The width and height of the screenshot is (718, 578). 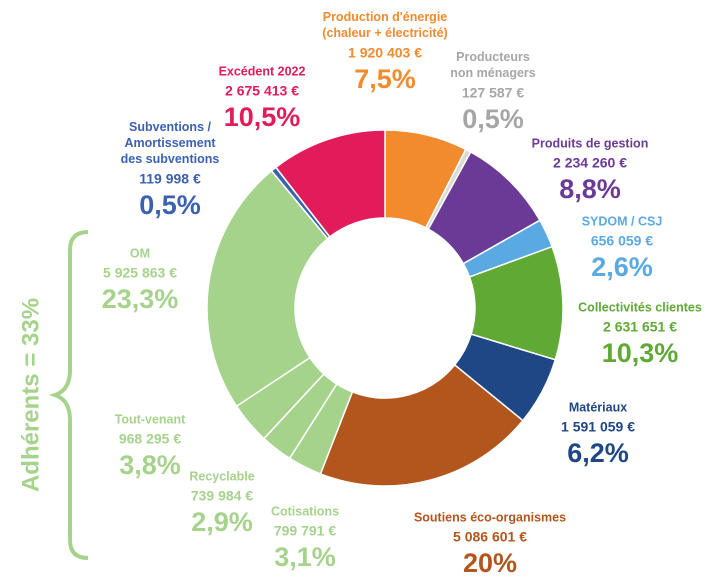 What do you see at coordinates (262, 71) in the screenshot?
I see `slice-name: Excédent 2022` at bounding box center [262, 71].